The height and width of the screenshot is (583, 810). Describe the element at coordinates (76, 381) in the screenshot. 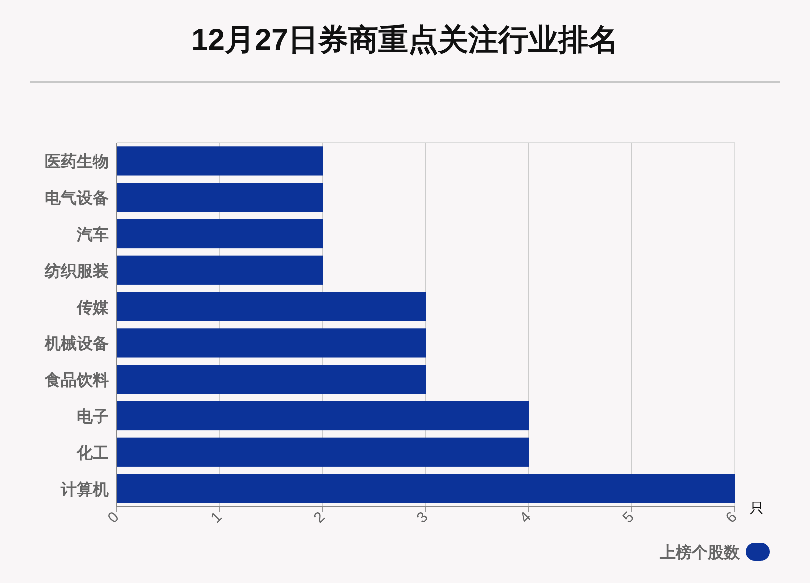

I see `y-tick-label: 食品饮料` at that location.